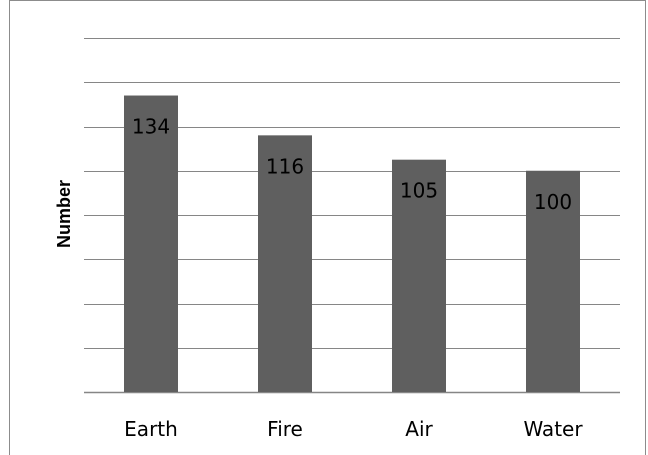  What do you see at coordinates (352, 164) in the screenshot?
I see `data-labels: 134 116 105 100` at bounding box center [352, 164].